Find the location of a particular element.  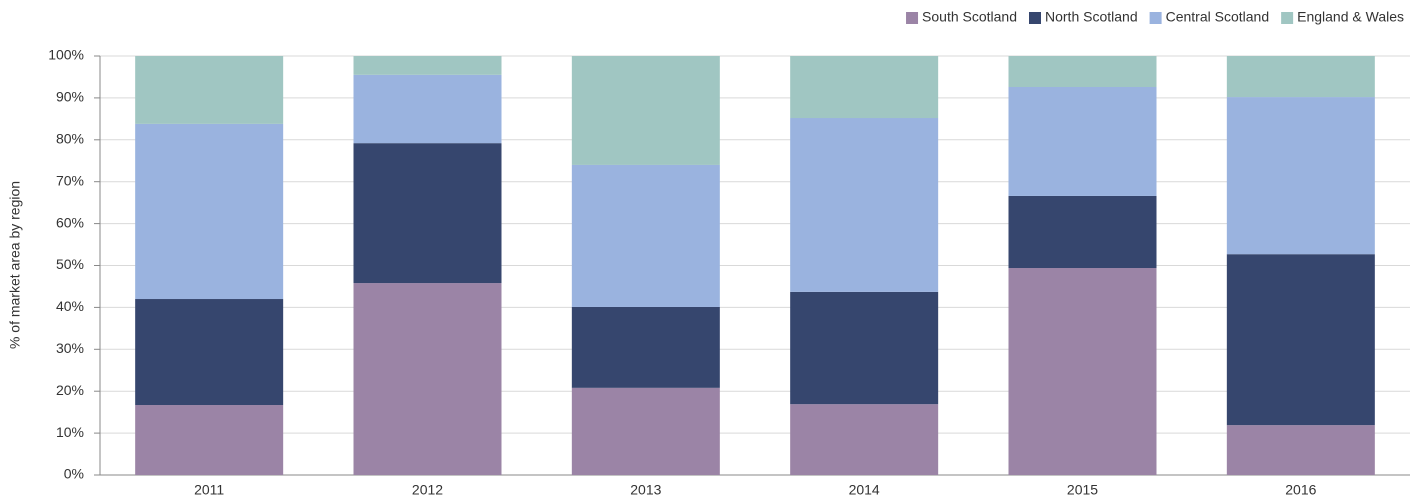

x-tick-label: 2016 is located at coordinates (1300, 490).